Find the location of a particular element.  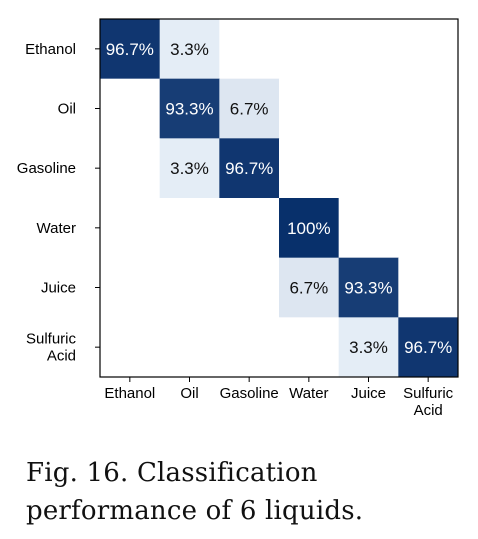

y-axis-tick-label: Gasoline is located at coordinates (46, 168).